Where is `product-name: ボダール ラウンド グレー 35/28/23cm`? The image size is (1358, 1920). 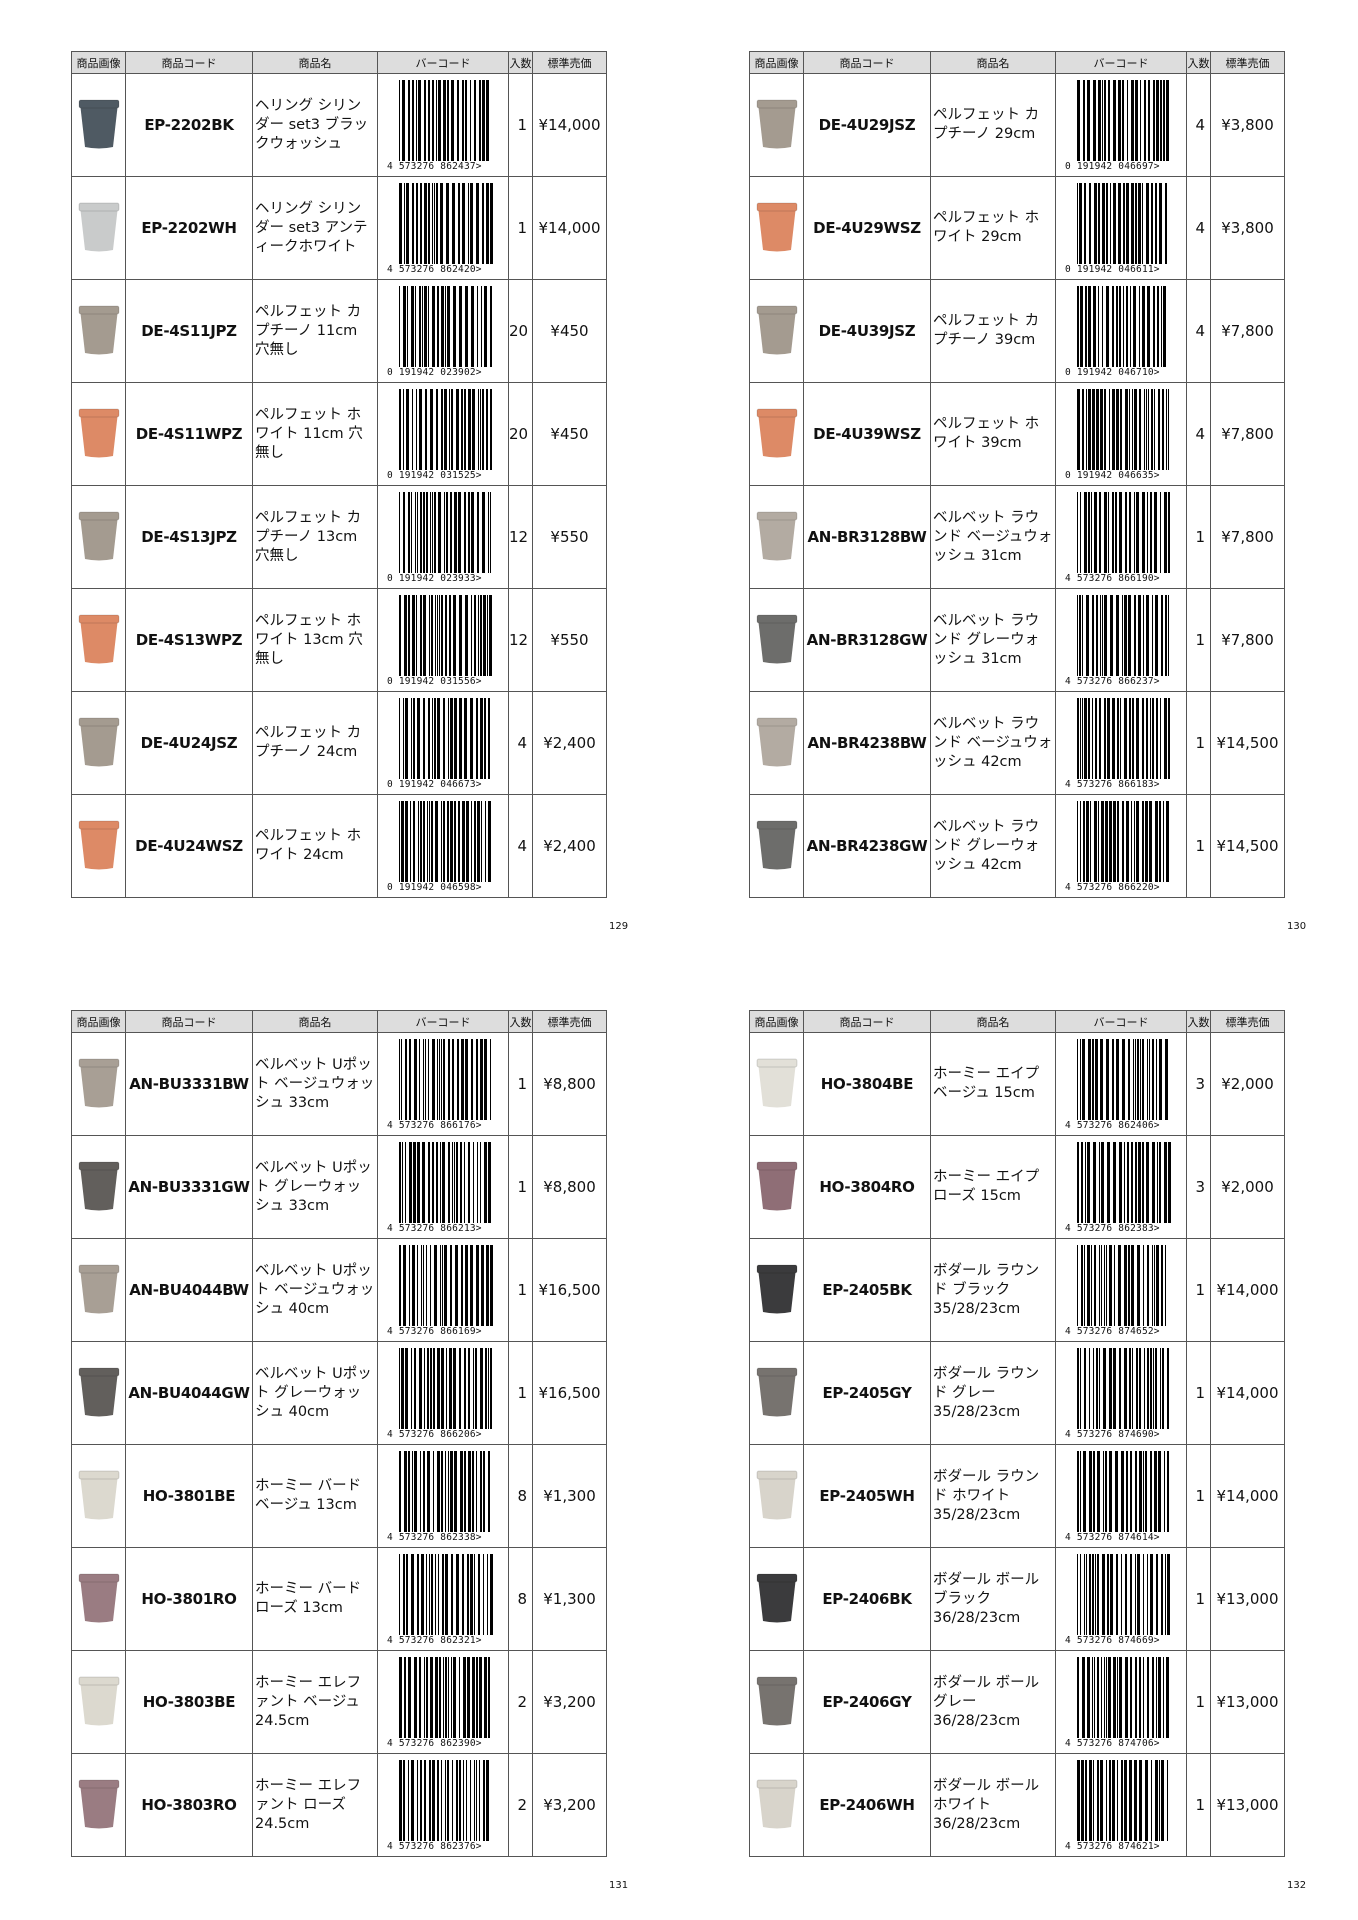
product-name: ボダール ラウンド グレー 35/28/23cm is located at coordinates (993, 1393).